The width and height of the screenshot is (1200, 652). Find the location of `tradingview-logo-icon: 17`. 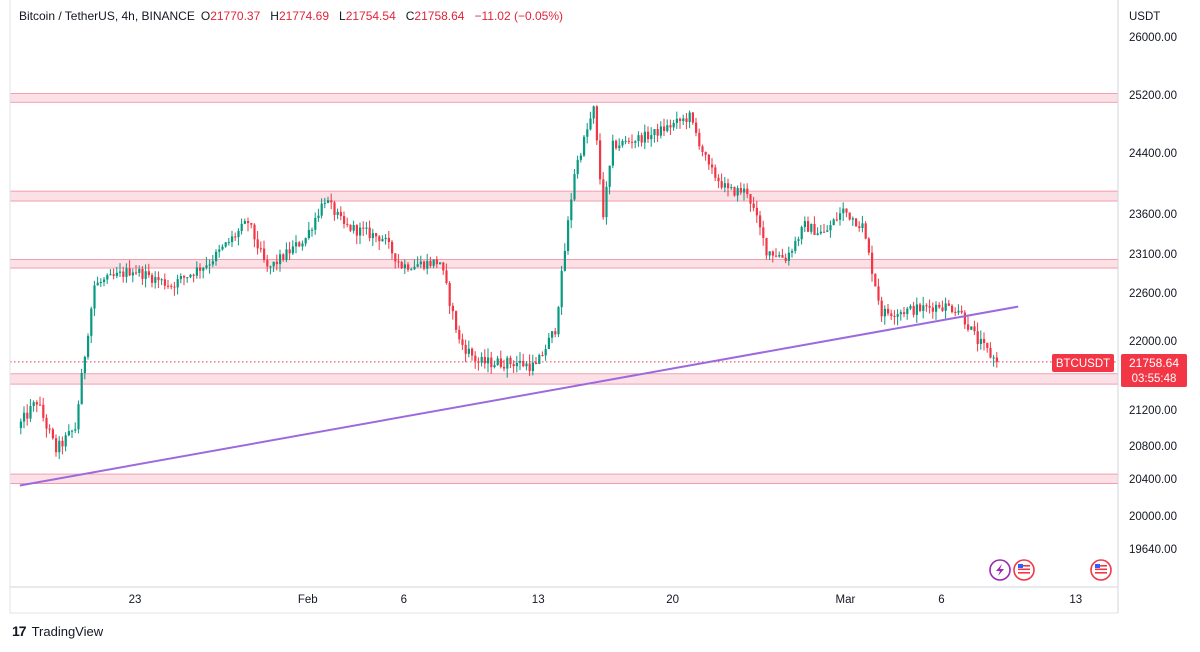

tradingview-logo-icon: 17 is located at coordinates (19, 631).